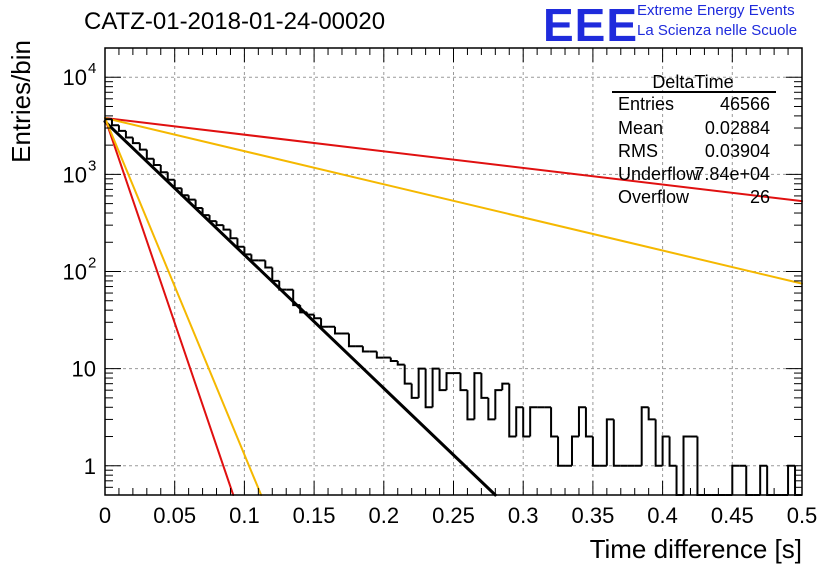  Describe the element at coordinates (84, 369) in the screenshot. I see `y-tick-label-1: 10` at that location.